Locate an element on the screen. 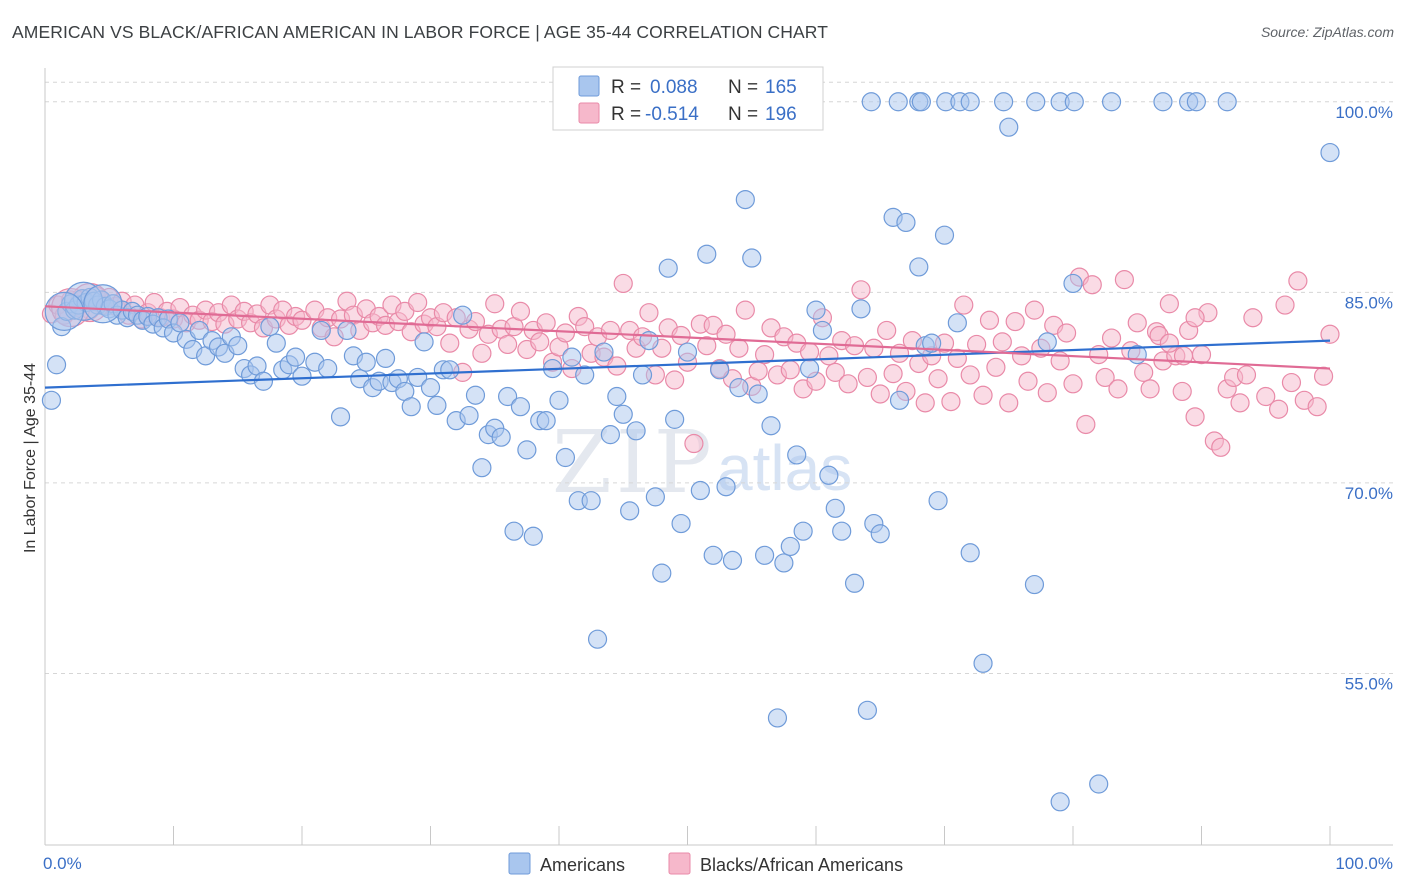  y-tick-labels: 55.0% 70.0% 85.0% 100.0% is located at coordinates (1364, 398).